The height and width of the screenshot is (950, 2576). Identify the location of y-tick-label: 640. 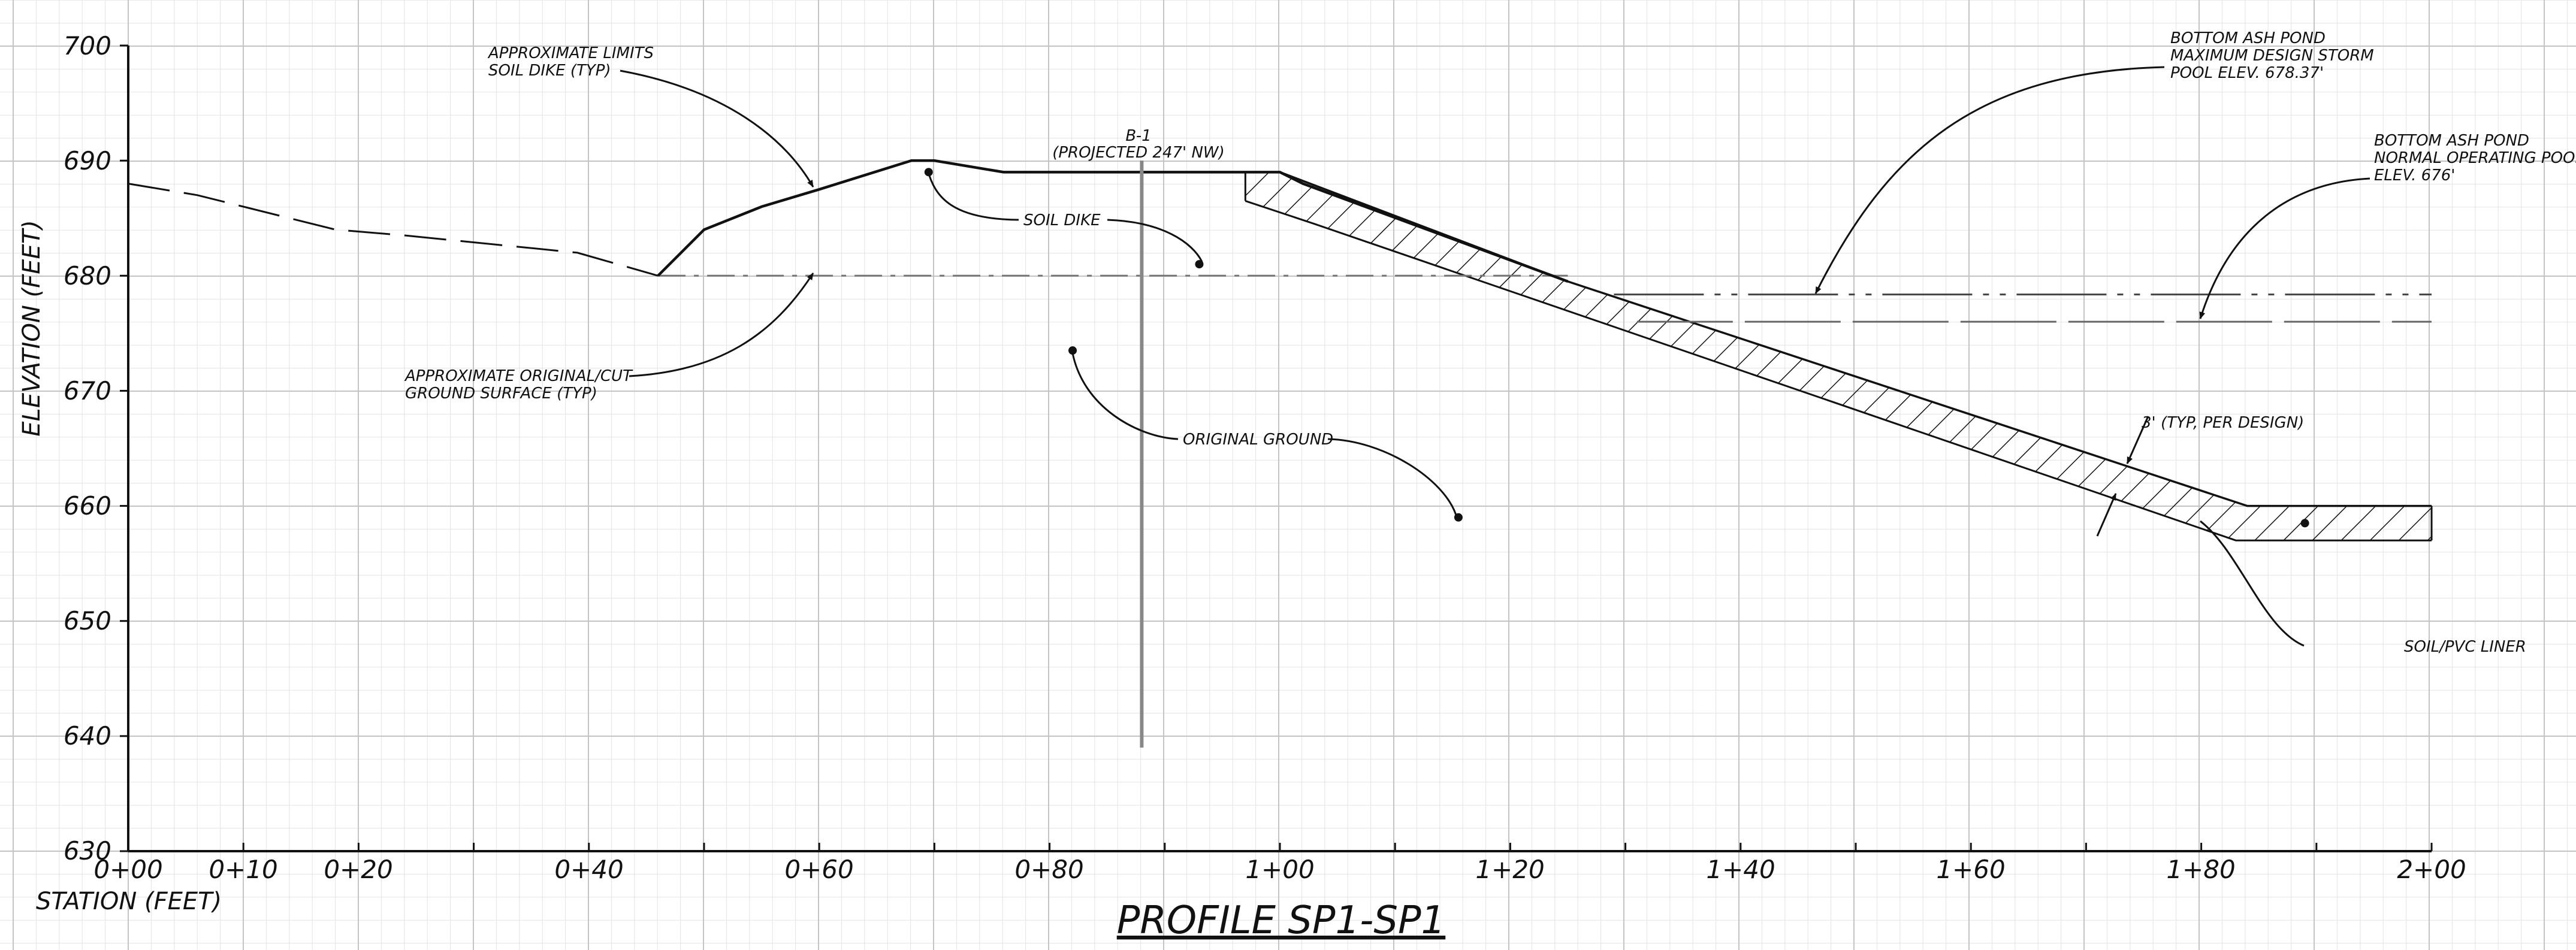
(88, 736).